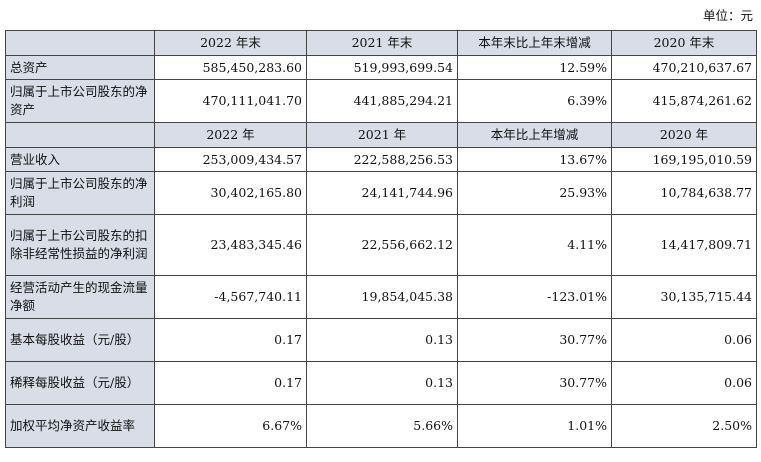 This screenshot has height=462, width=761. What do you see at coordinates (230, 135) in the screenshot?
I see `header-cell: 2022 年` at bounding box center [230, 135].